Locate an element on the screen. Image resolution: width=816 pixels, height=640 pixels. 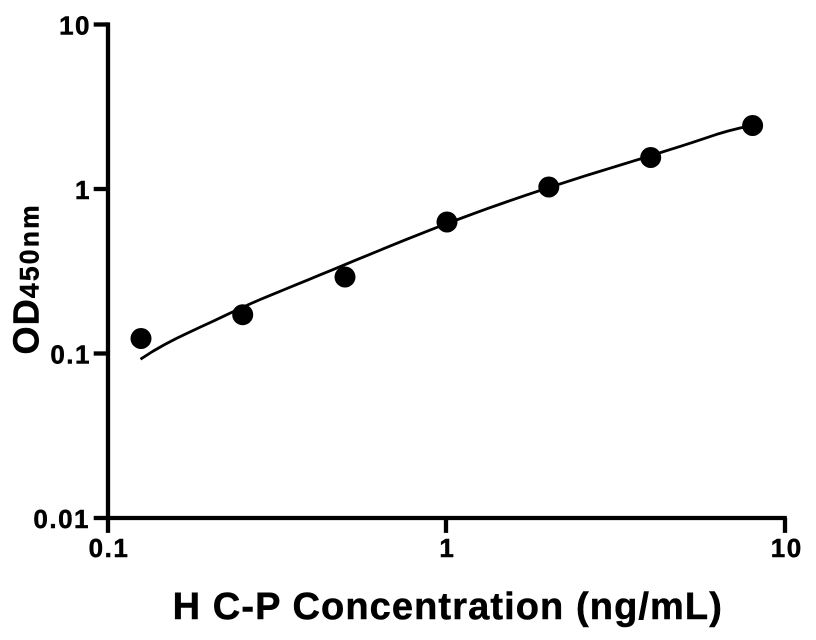
svg-text: H C-P Concentration (ng/mL) is located at coordinates (448, 607).